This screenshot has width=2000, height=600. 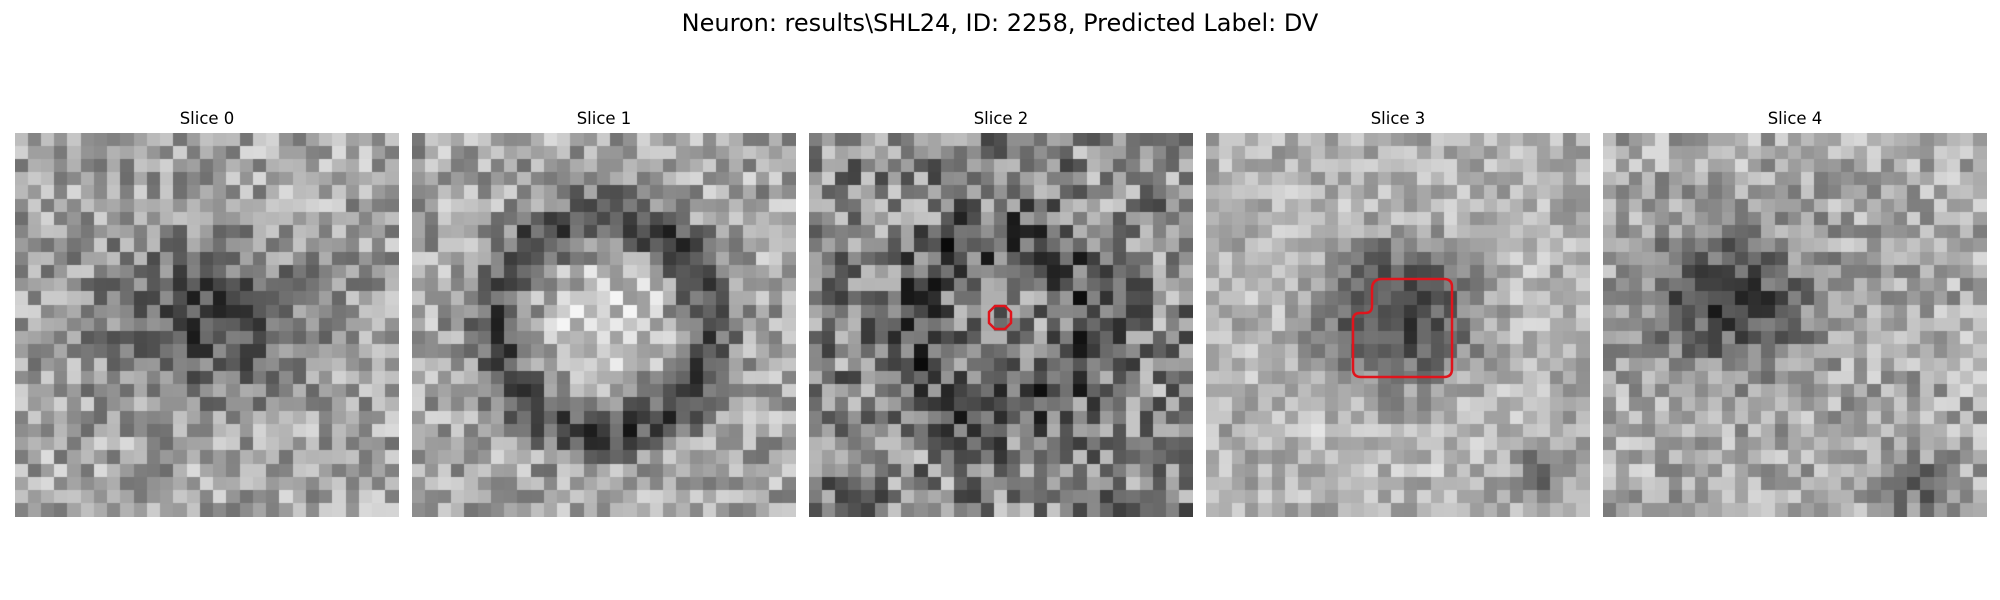 I want to click on slice-panel-1: Slice 1, so click(x=604, y=312).